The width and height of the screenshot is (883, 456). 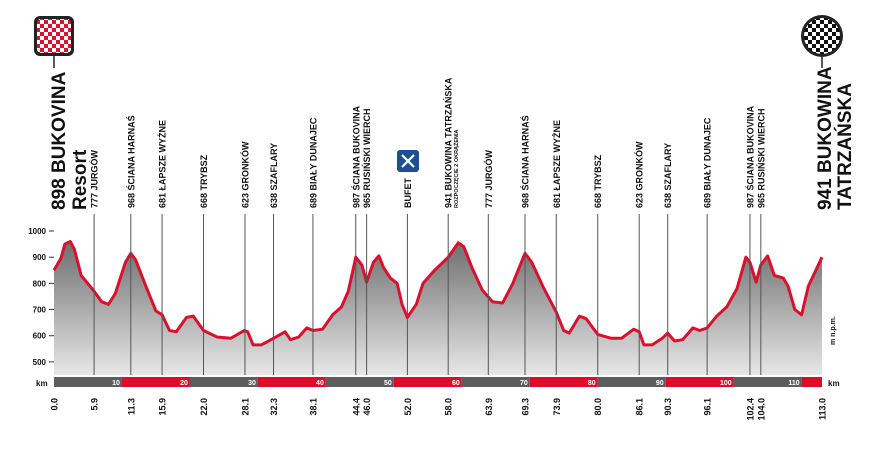 What do you see at coordinates (245, 407) in the screenshot?
I see `km-marker-label: 28.1` at bounding box center [245, 407].